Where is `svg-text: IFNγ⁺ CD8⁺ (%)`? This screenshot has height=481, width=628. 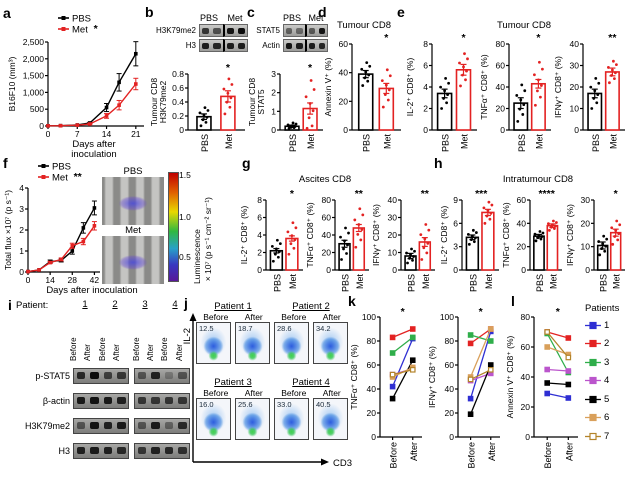
svg-text: IFNγ⁺ CD8⁺ (%) is located at coordinates (376, 235).